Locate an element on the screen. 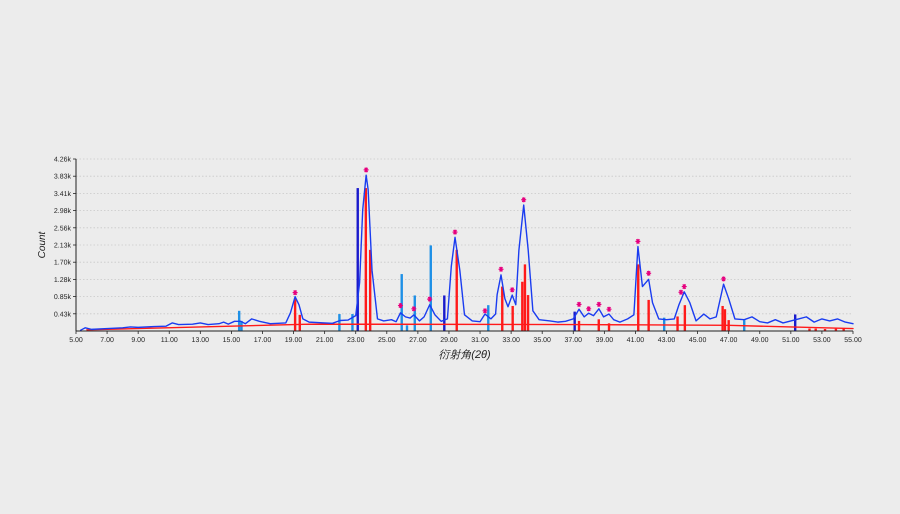  y-axis-title: Count is located at coordinates (42, 244).